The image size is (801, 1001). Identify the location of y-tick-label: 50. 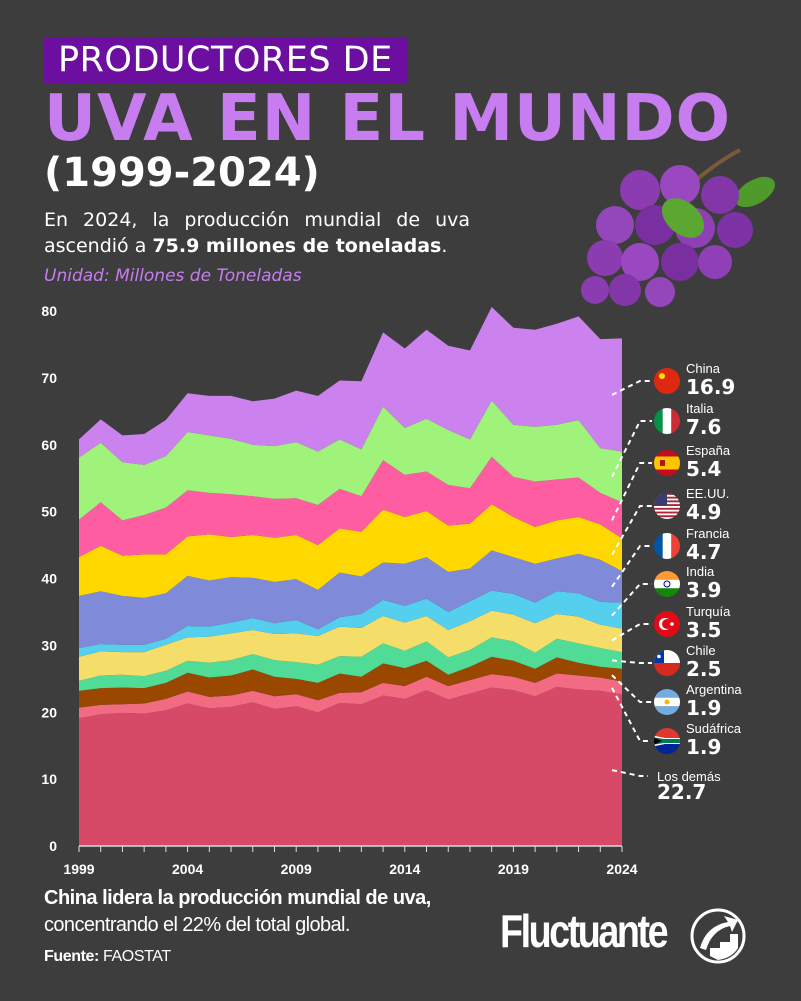
(49, 512).